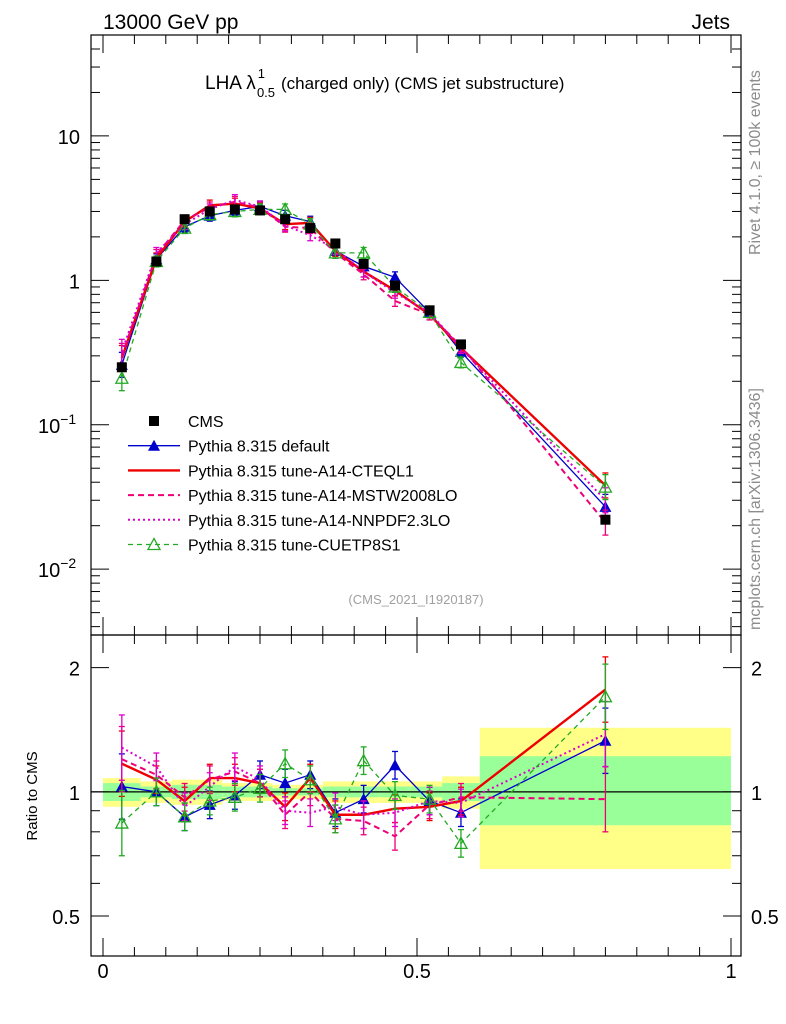 The width and height of the screenshot is (786, 1024). What do you see at coordinates (206, 422) in the screenshot?
I see `legend-label-cms: CMS` at bounding box center [206, 422].